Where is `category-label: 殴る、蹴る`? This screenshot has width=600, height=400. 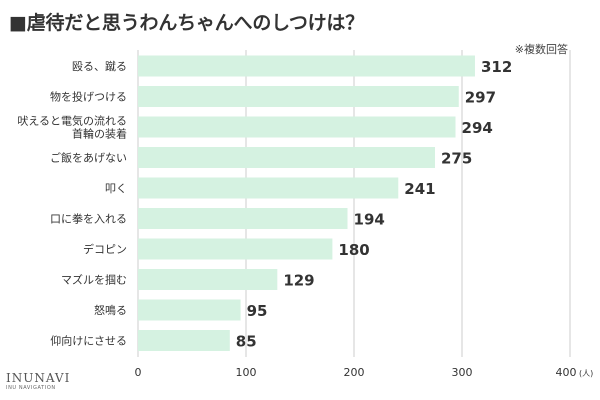 category-label: 殴る、蹴る is located at coordinates (99, 66).